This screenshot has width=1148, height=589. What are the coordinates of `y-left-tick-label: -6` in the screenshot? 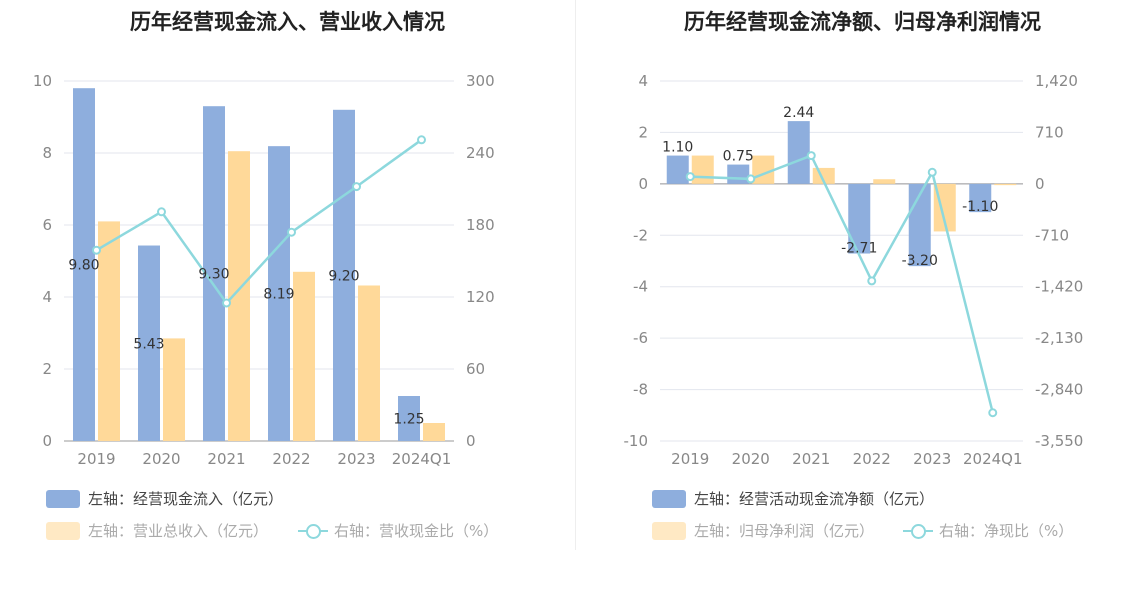 It's located at (640, 338).